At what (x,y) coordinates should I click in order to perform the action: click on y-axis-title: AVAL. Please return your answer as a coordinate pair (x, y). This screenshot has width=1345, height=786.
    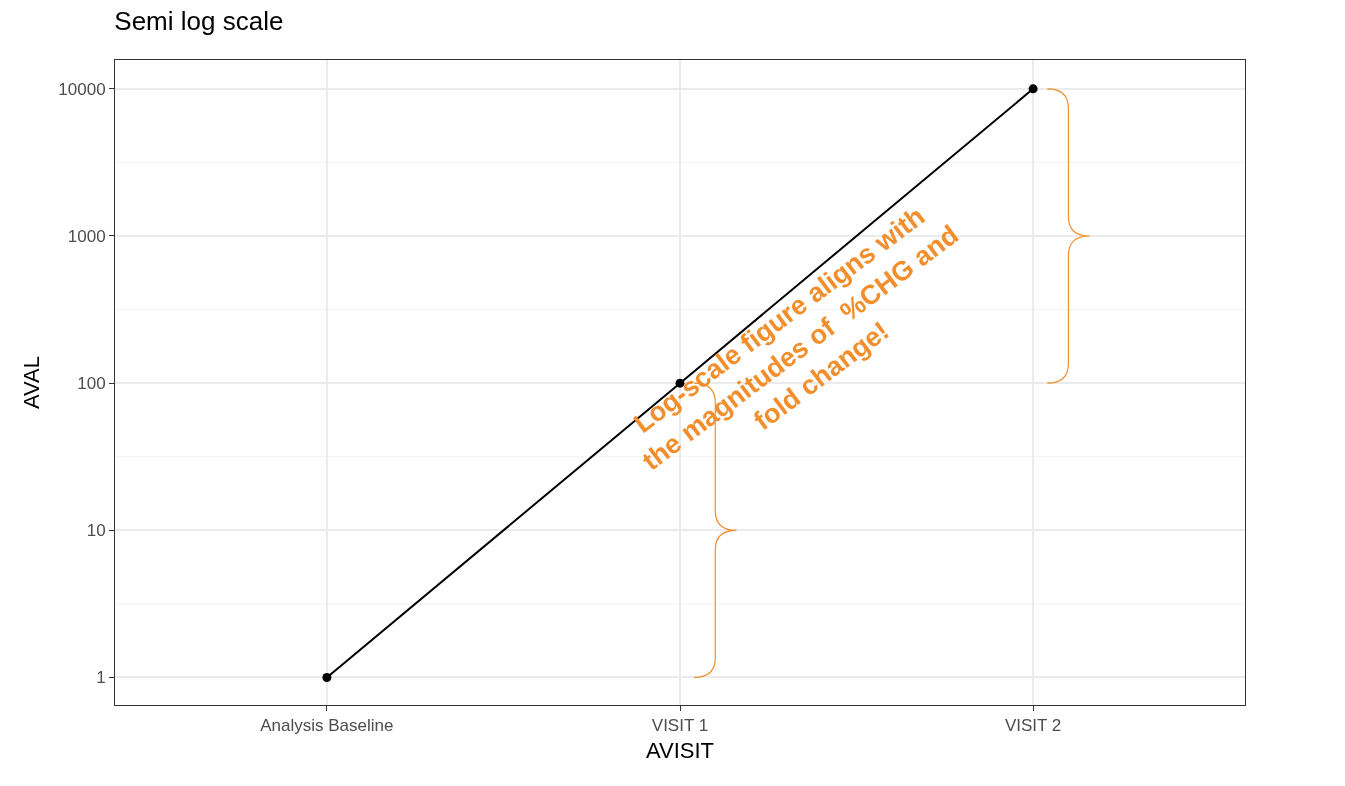
    Looking at the image, I should click on (32, 382).